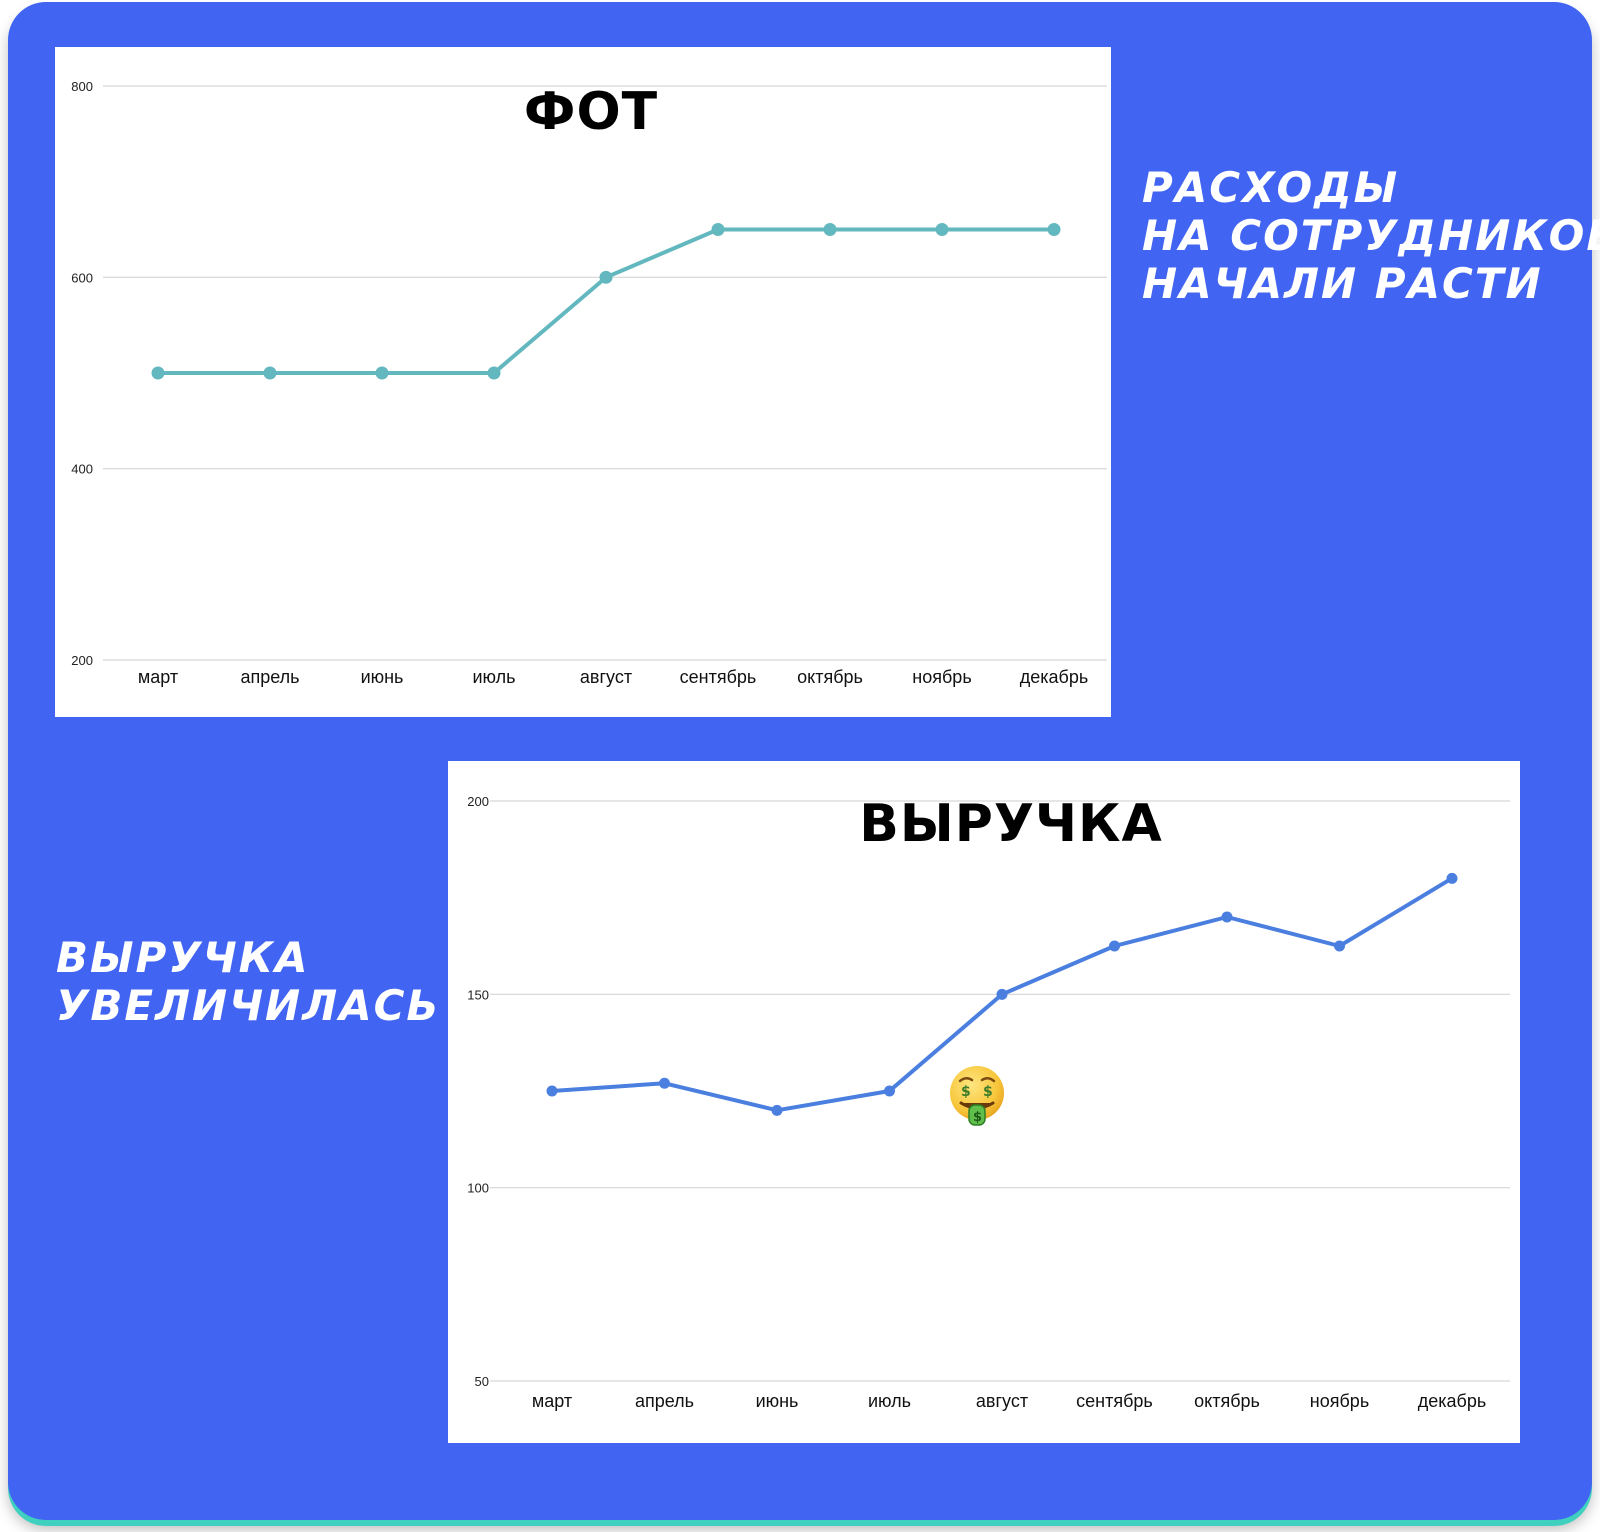  I want to click on revenue-x-tick-label: март, so click(552, 1401).